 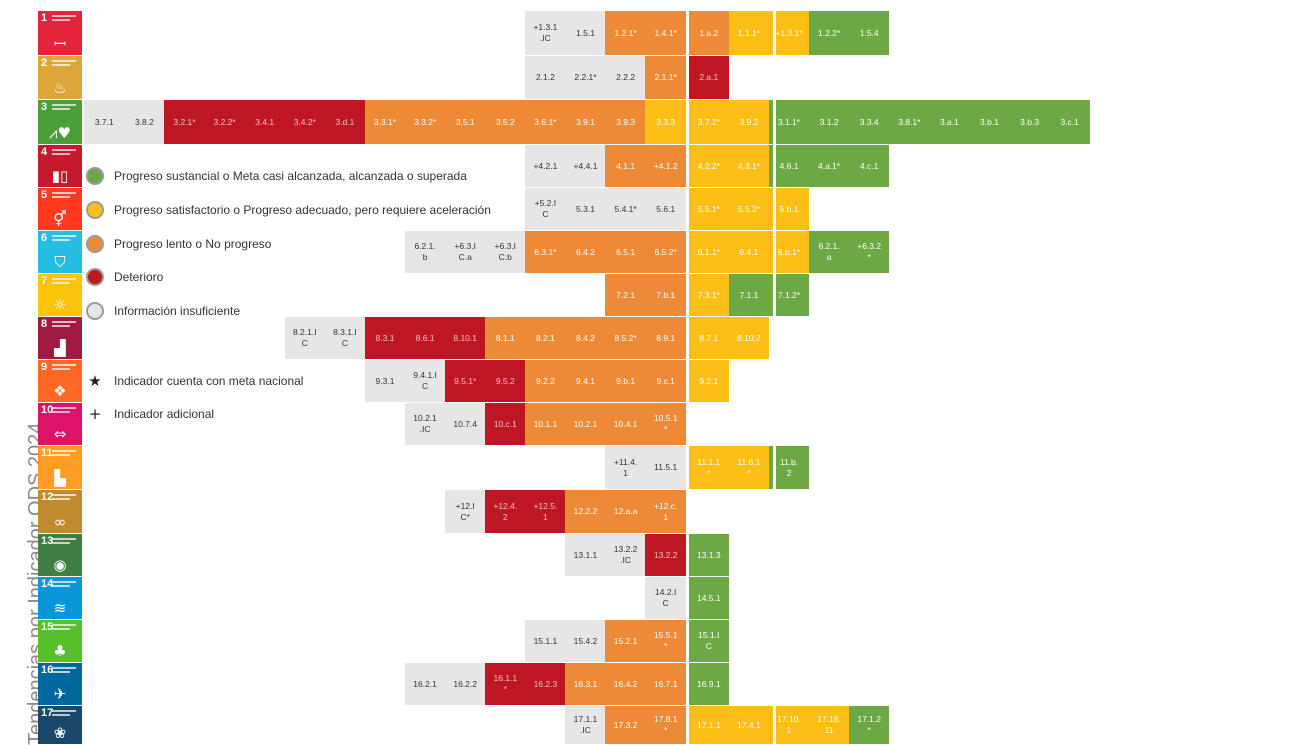 I want to click on indicator-cell: 4.2.2*, so click(x=709, y=166).